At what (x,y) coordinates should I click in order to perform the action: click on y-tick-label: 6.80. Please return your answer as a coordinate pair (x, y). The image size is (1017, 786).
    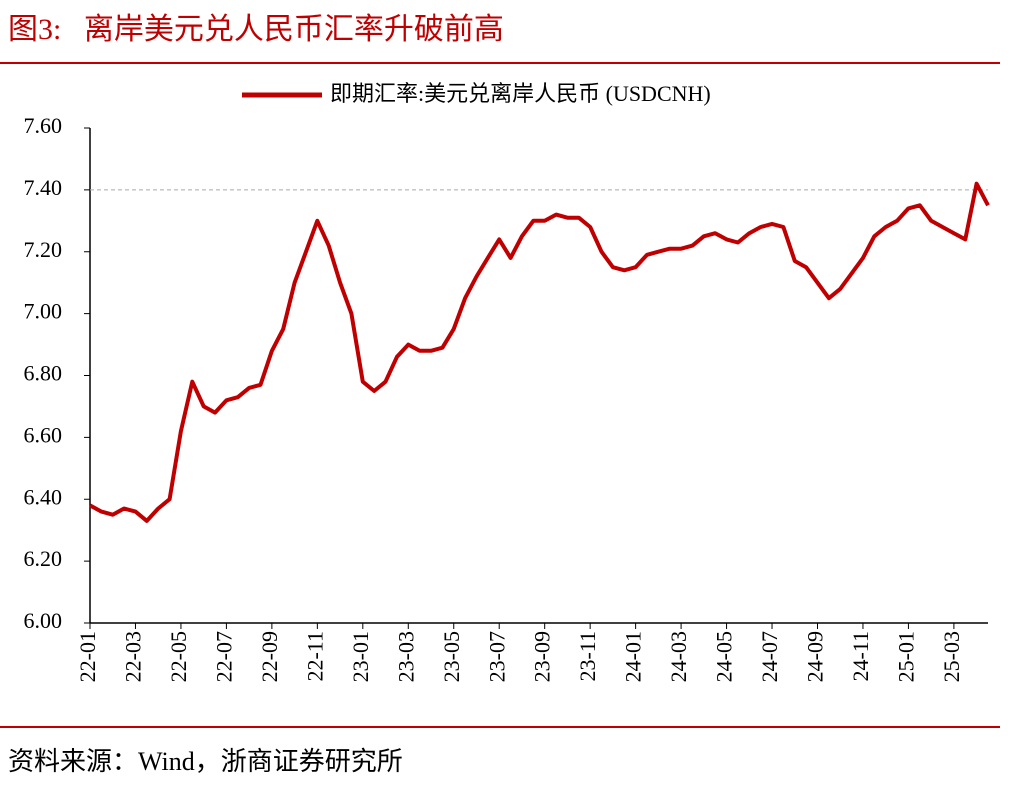
    Looking at the image, I should click on (43, 373).